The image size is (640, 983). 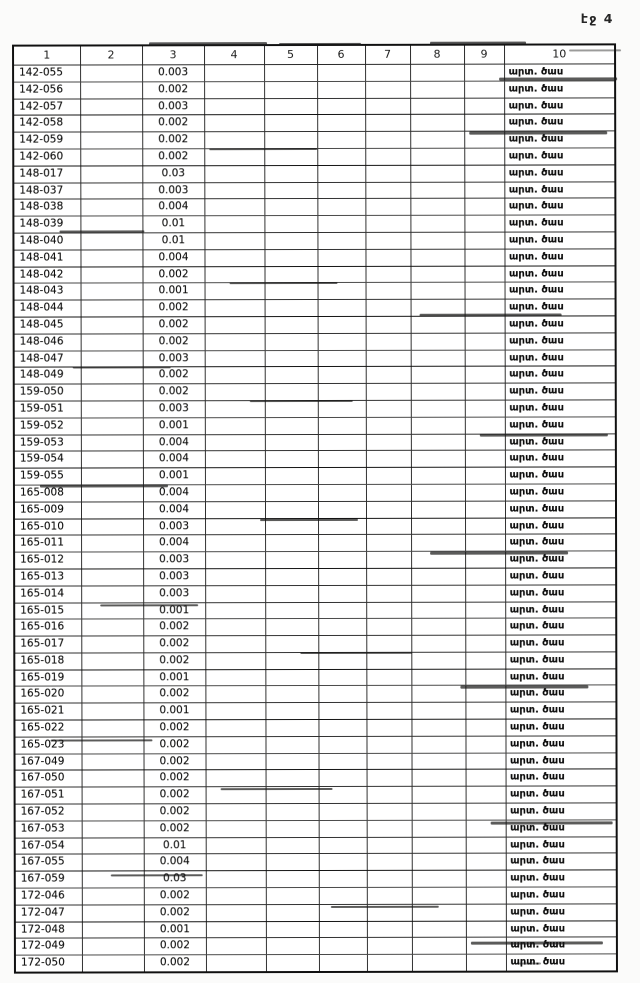 What do you see at coordinates (314, 375) in the screenshot?
I see `table-row: 148-049 0.002 արտ. ծաս` at bounding box center [314, 375].